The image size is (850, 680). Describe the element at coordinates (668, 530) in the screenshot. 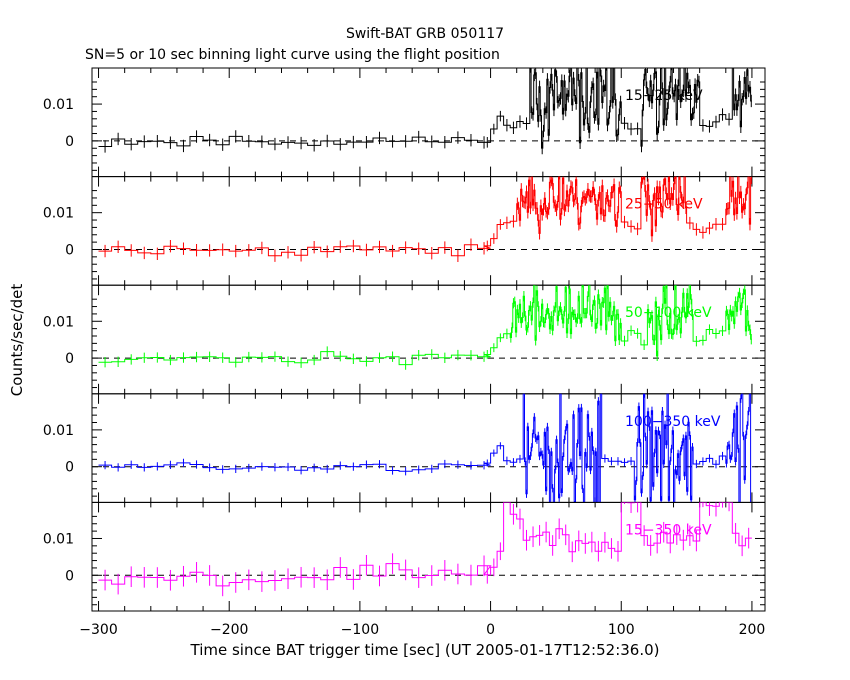

I see `band-label: 15−350 keV` at that location.